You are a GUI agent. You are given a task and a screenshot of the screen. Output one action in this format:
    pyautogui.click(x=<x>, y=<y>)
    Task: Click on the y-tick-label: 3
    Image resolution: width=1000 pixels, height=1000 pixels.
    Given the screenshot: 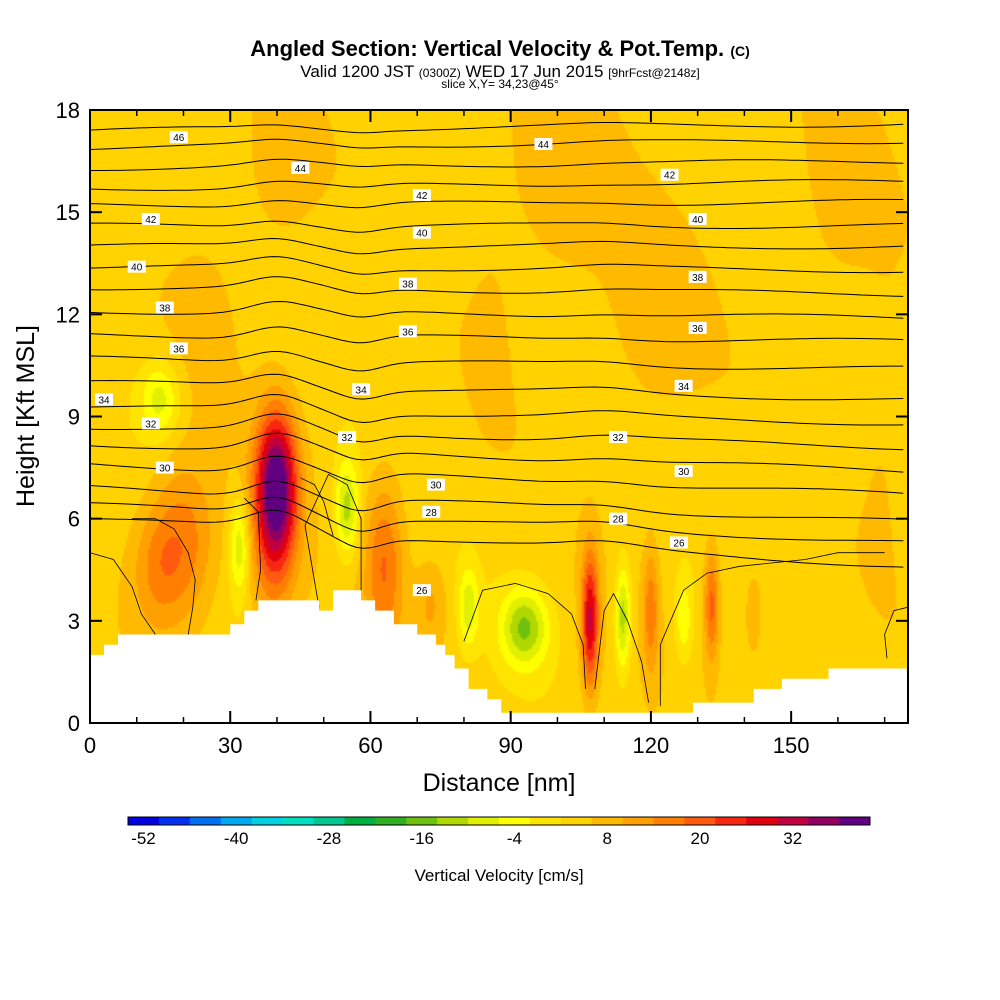 What is the action you would take?
    pyautogui.click(x=74, y=621)
    